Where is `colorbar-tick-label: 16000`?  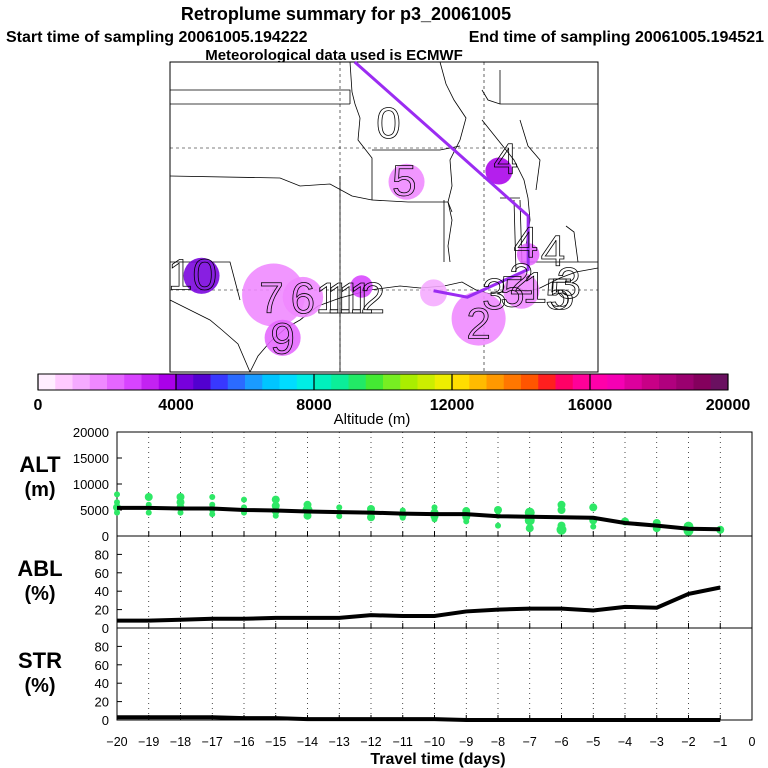
colorbar-tick-label: 16000 is located at coordinates (590, 405).